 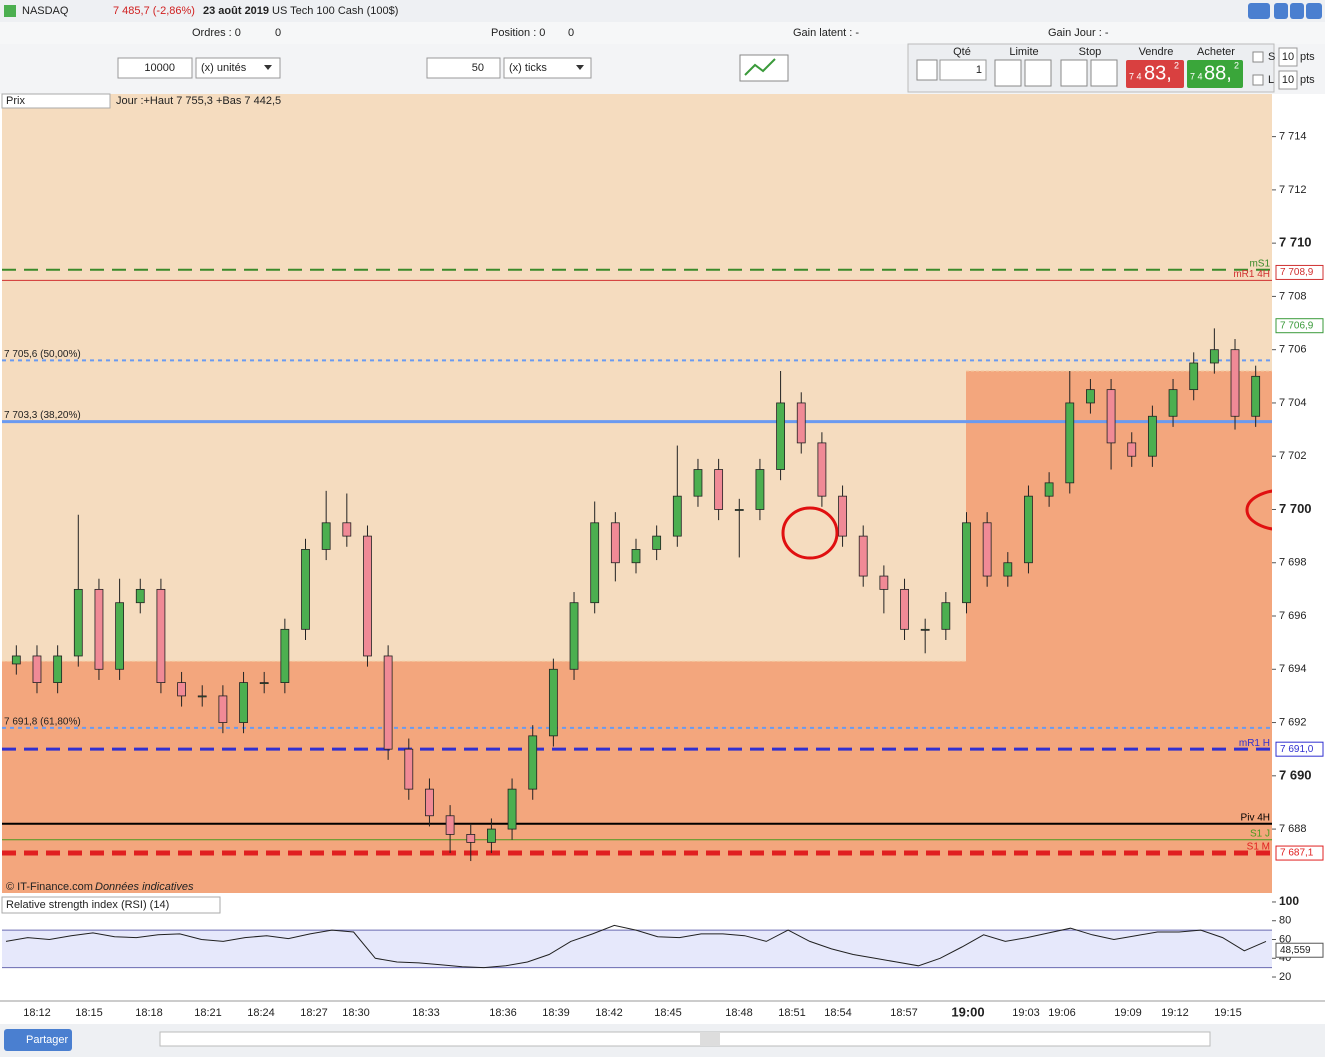 What do you see at coordinates (463, 68) in the screenshot?
I see `ticks-input` at bounding box center [463, 68].